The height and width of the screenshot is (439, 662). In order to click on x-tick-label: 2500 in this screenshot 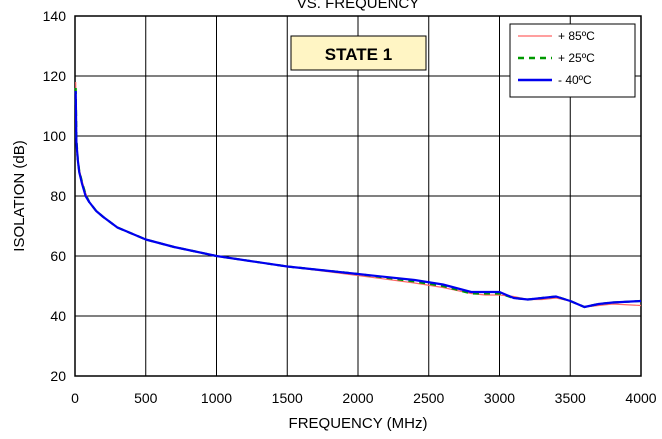, I will do `click(428, 398)`.